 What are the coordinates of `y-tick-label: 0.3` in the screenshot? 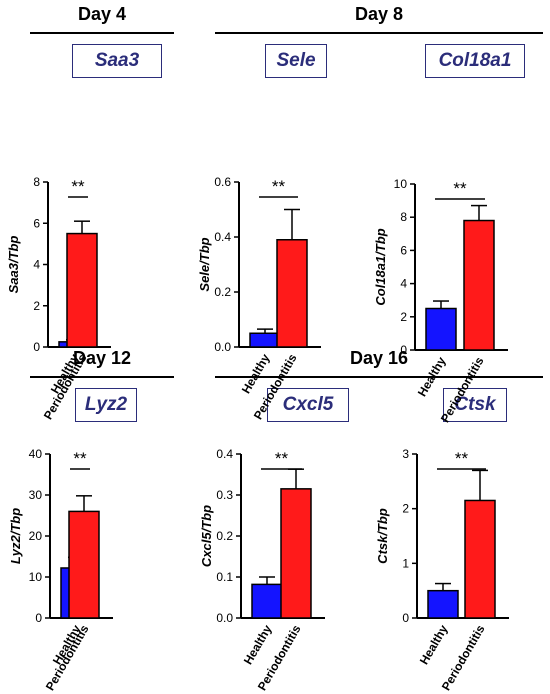 It's located at (224, 495).